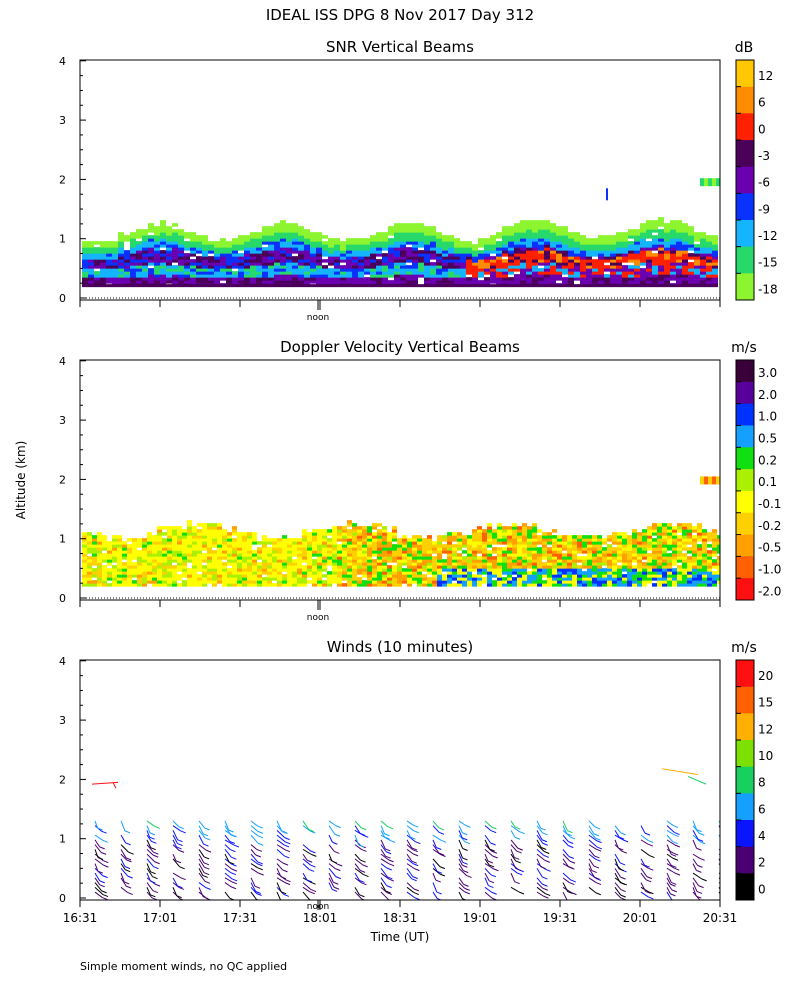 The height and width of the screenshot is (1000, 800). Describe the element at coordinates (764, 209) in the screenshot. I see `colorbar-label: -9` at that location.